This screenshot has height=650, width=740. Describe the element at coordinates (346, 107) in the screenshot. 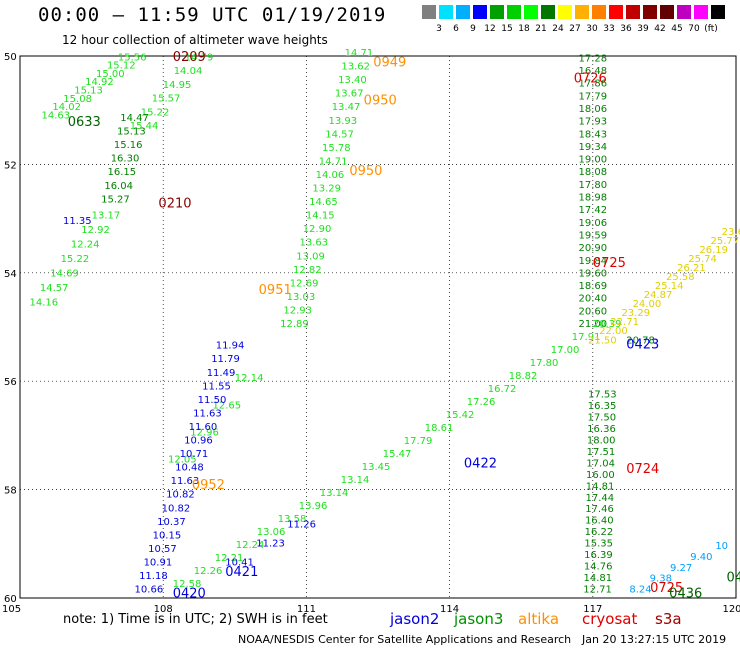

I see `wave-height-value: 13.47` at that location.